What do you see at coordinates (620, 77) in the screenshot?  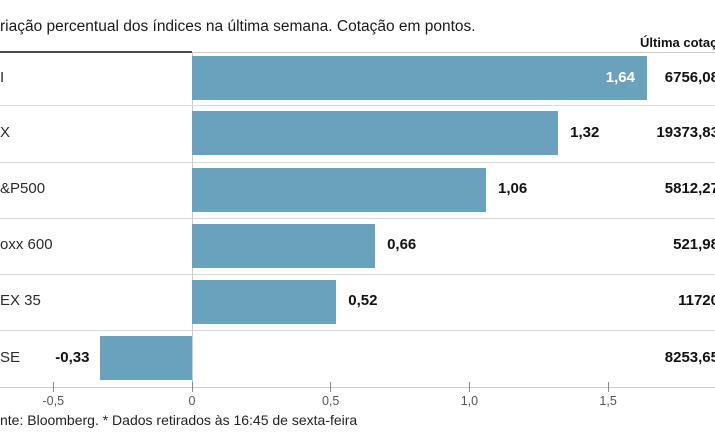 I see `change-value-label: 1,64` at bounding box center [620, 77].